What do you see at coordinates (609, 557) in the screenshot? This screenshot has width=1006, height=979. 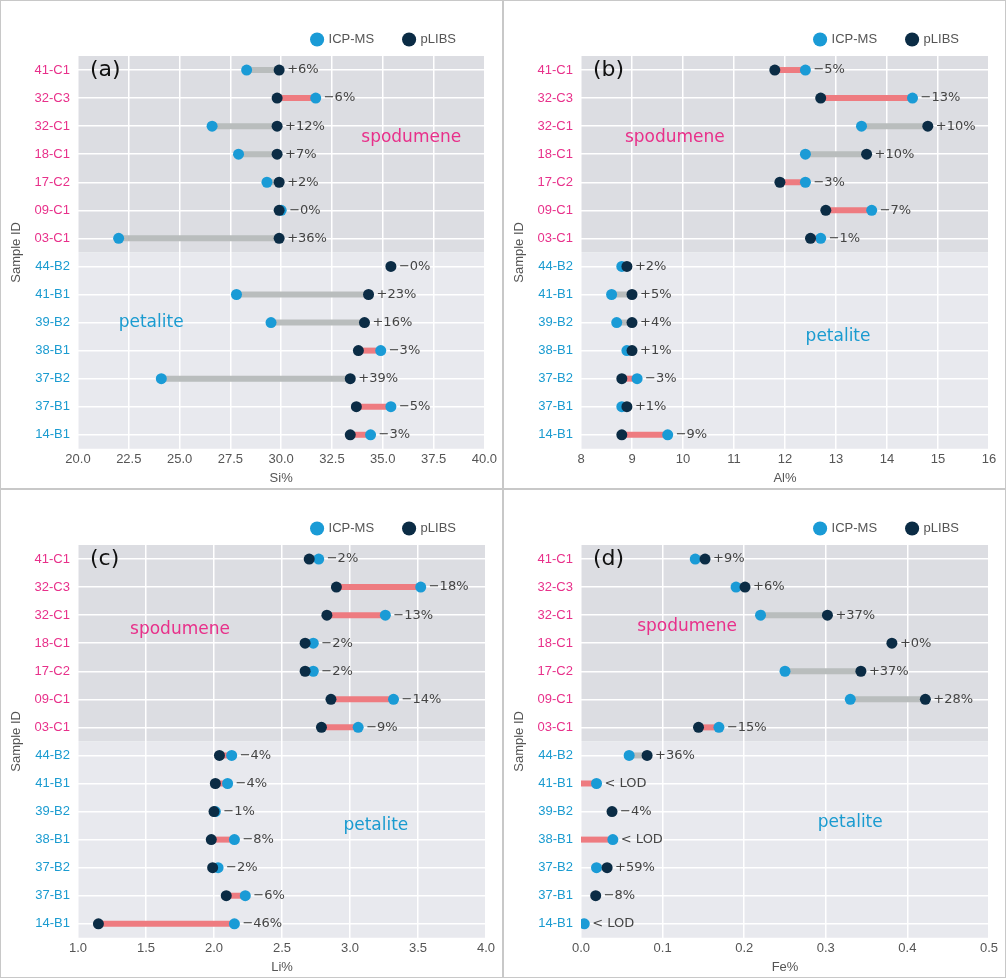 I see `annotation: (d)` at bounding box center [609, 557].